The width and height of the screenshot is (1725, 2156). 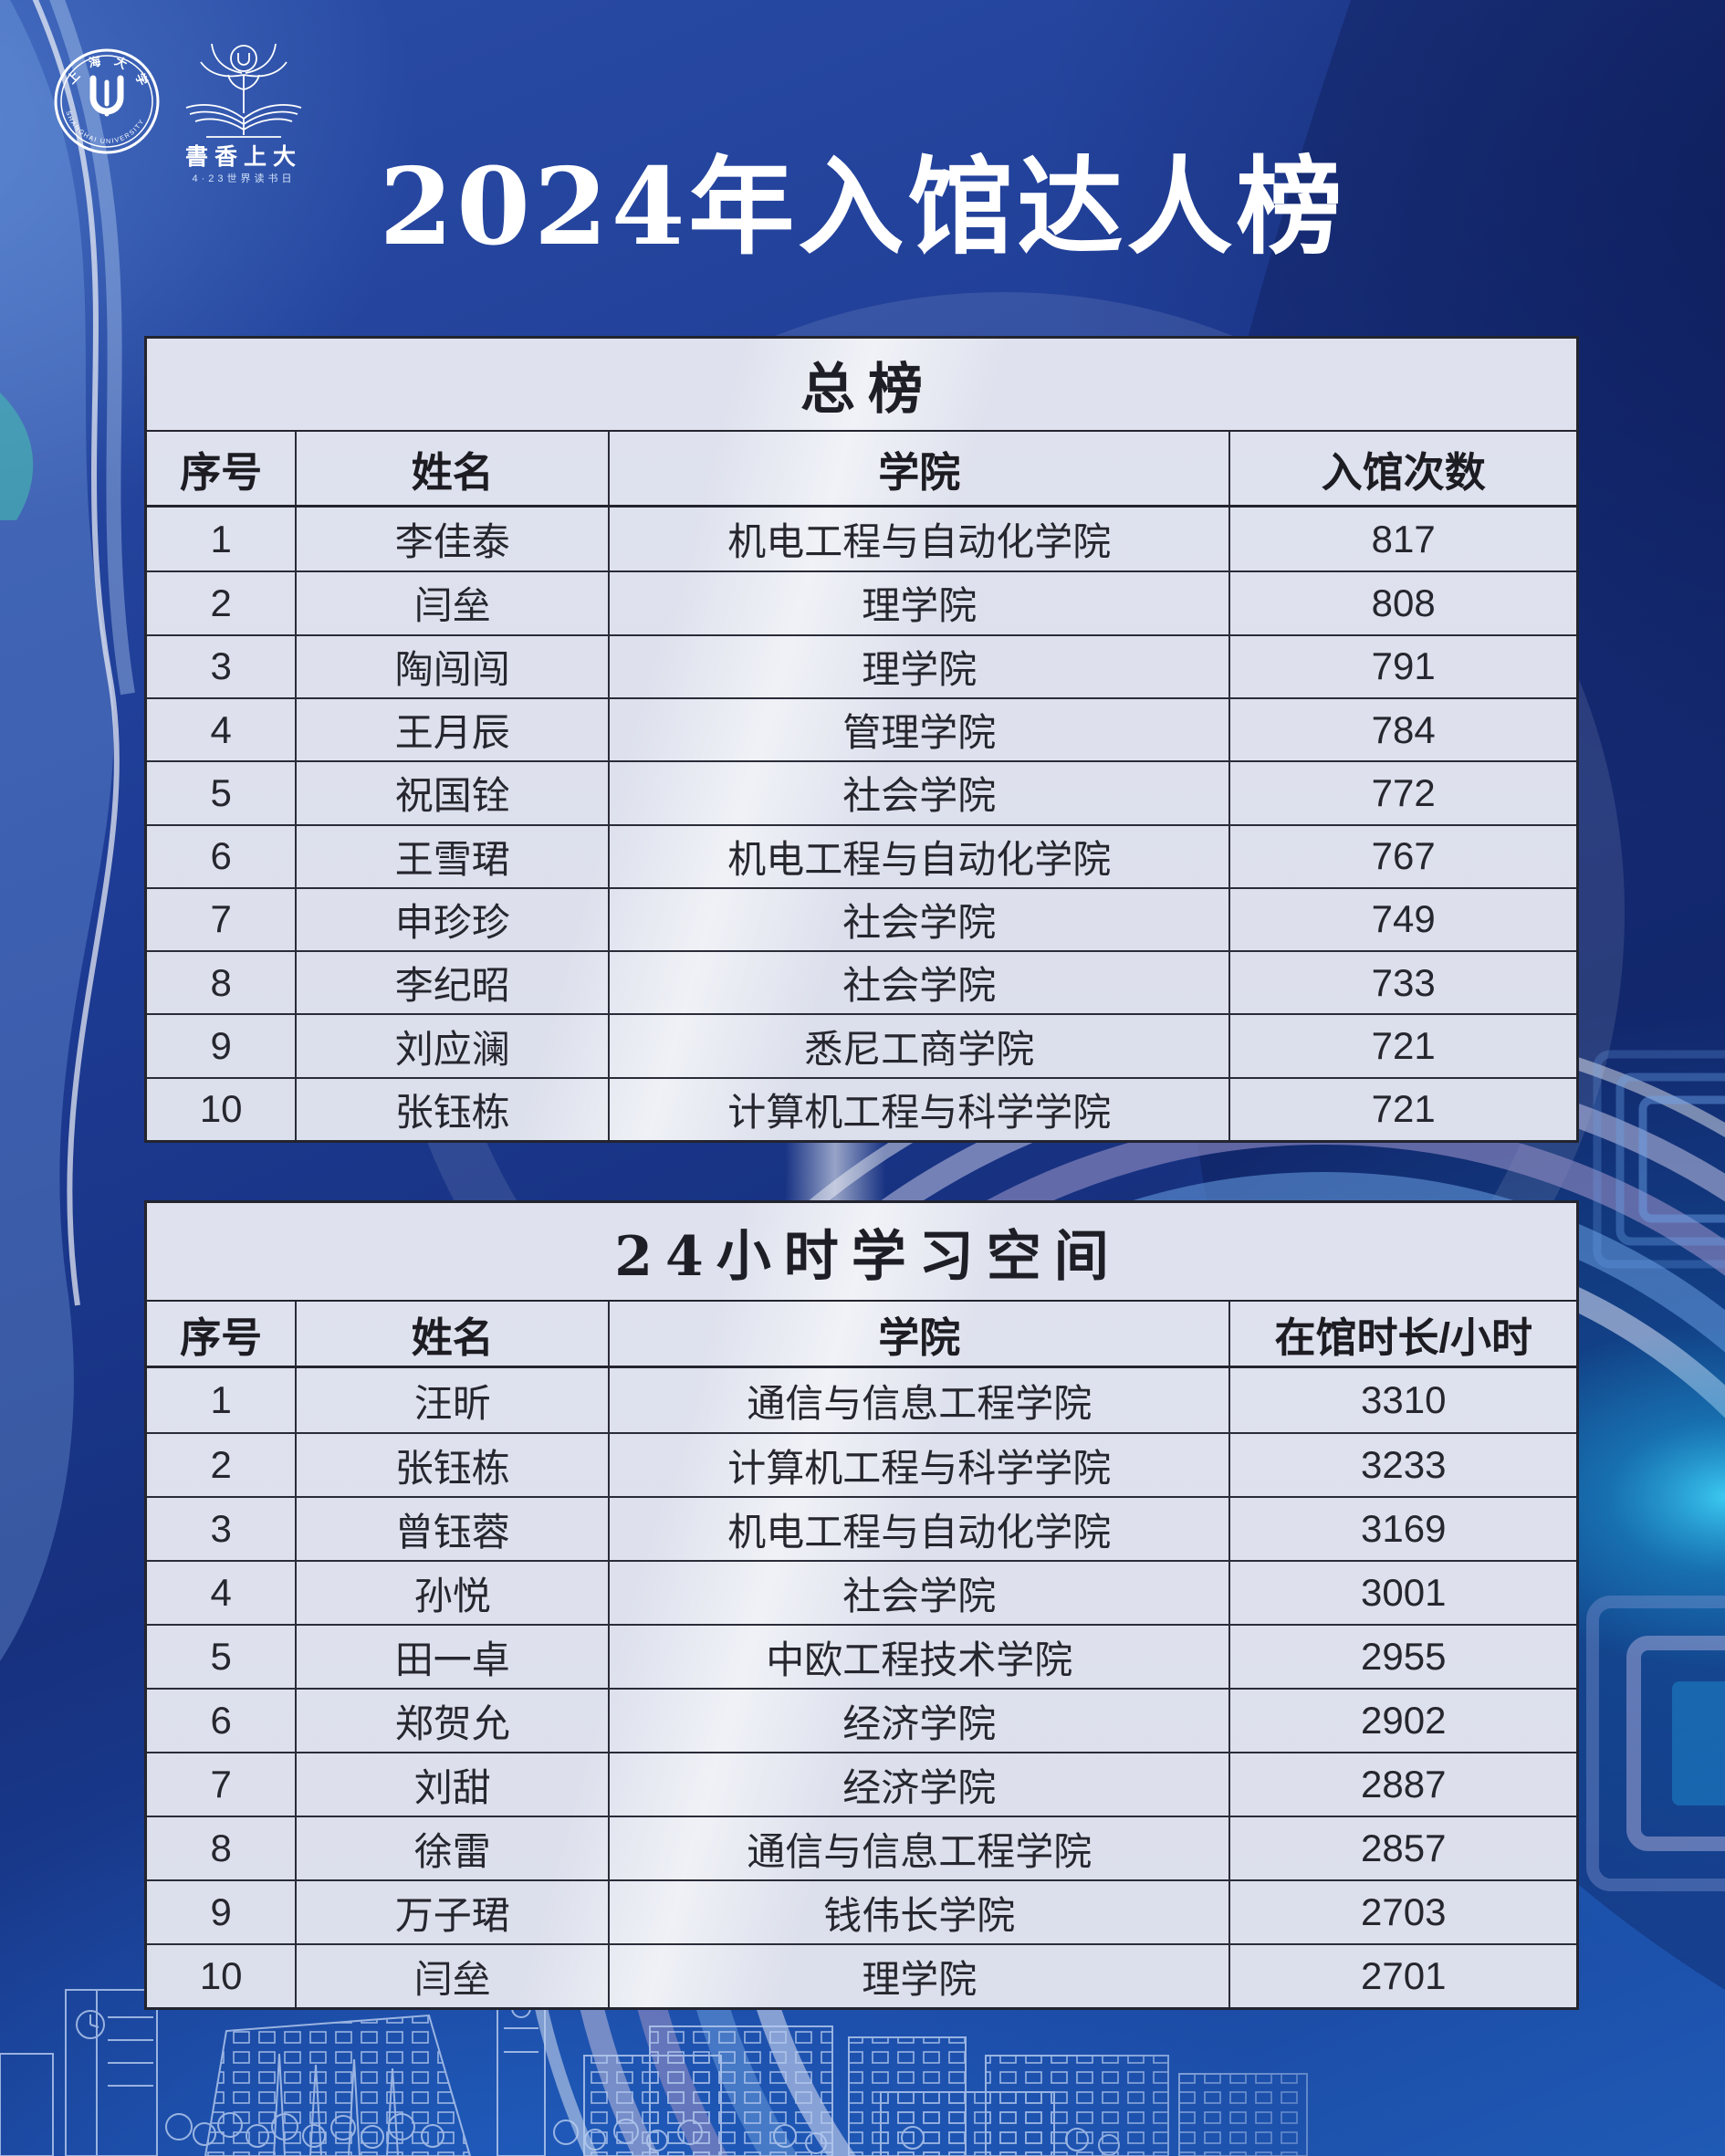 I want to click on university-seal-logo: 上海大学 SHANGHAI UNIVERSITY, so click(x=107, y=101).